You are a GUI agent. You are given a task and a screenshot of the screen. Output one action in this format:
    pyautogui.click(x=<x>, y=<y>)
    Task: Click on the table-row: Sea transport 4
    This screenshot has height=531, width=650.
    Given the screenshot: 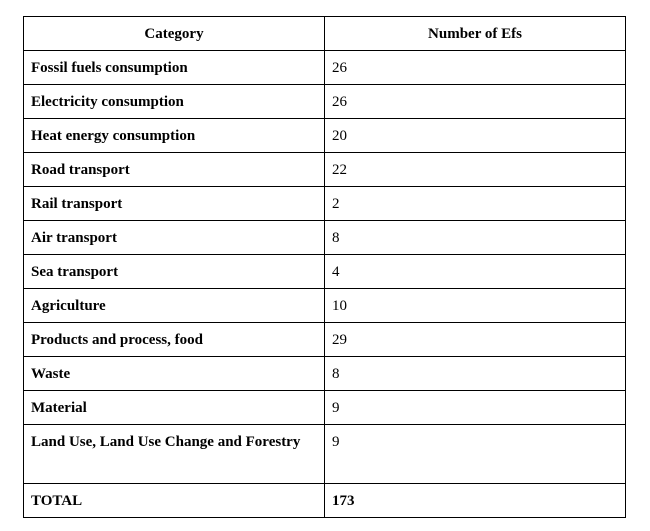 What is the action you would take?
    pyautogui.click(x=324, y=271)
    